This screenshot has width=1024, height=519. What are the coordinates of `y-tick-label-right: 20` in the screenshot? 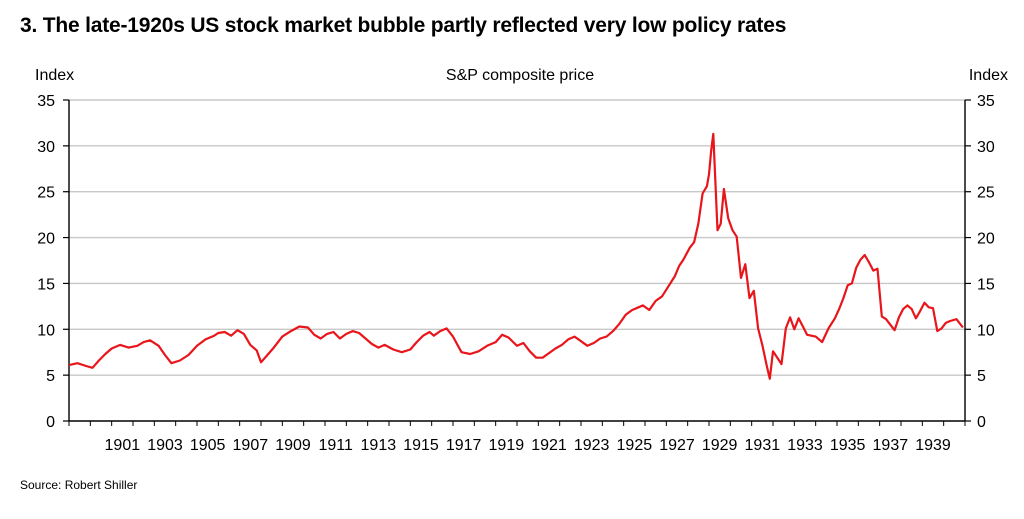 It's located at (986, 239).